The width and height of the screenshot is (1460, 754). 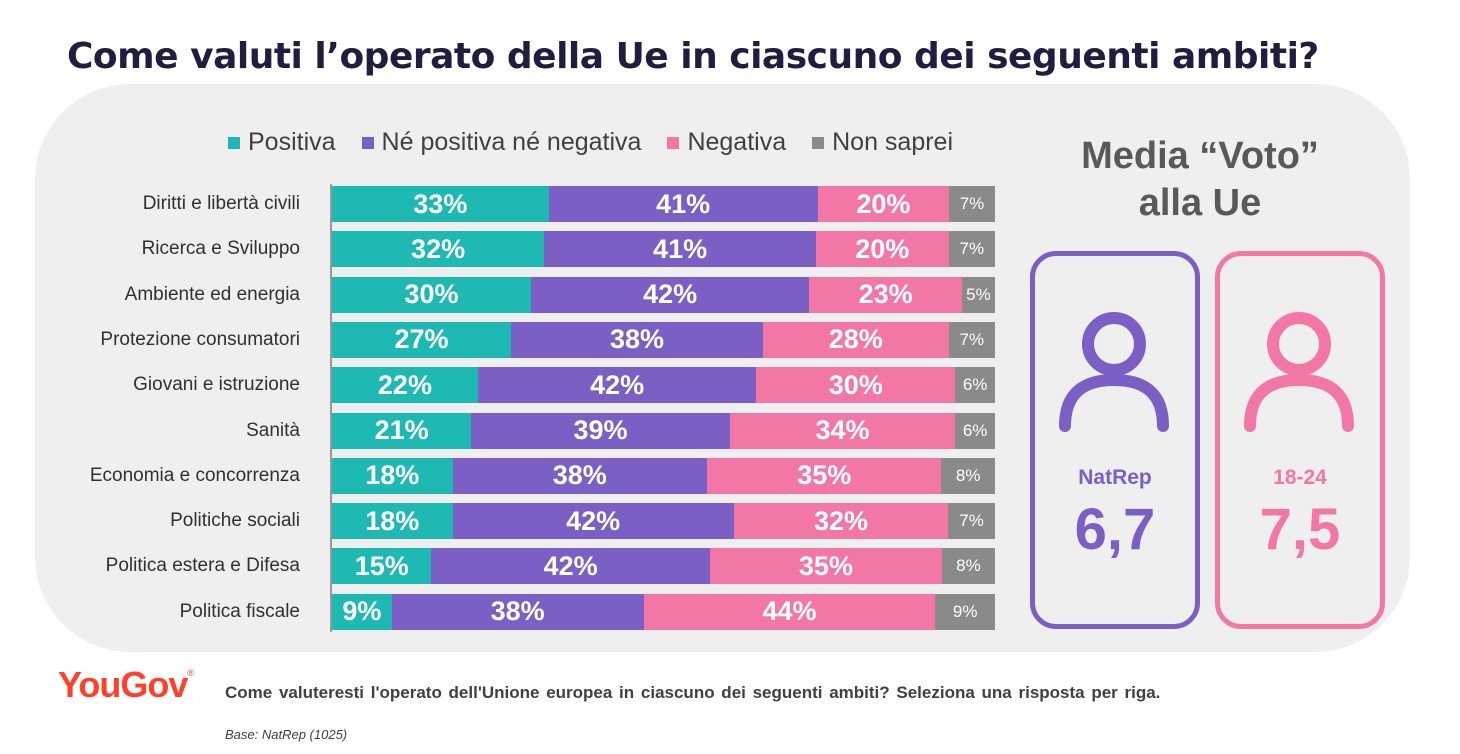 I want to click on legend-item: Non saprei, so click(x=882, y=142).